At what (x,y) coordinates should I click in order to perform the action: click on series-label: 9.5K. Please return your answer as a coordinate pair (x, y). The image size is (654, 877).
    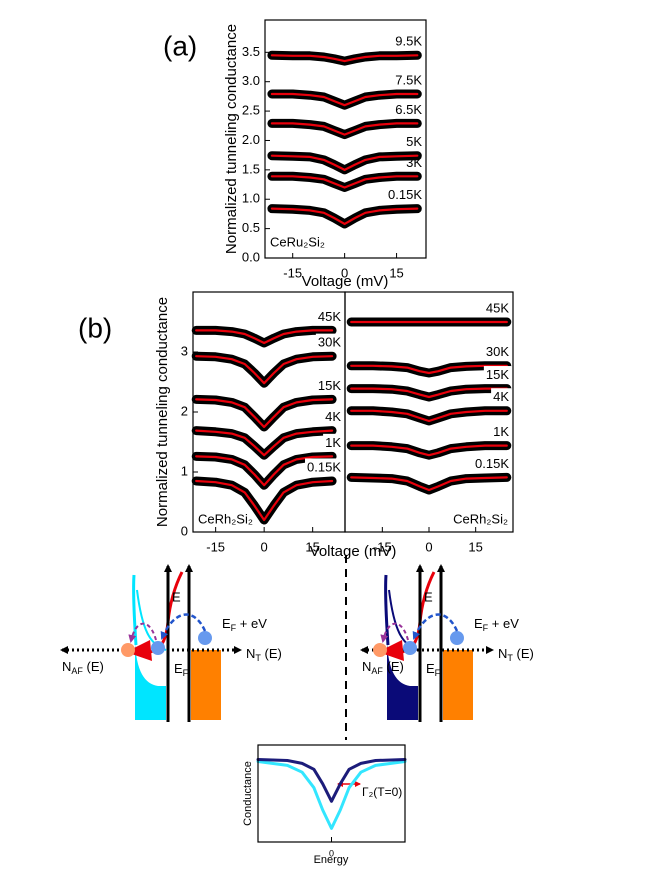
    Looking at the image, I should click on (408, 41).